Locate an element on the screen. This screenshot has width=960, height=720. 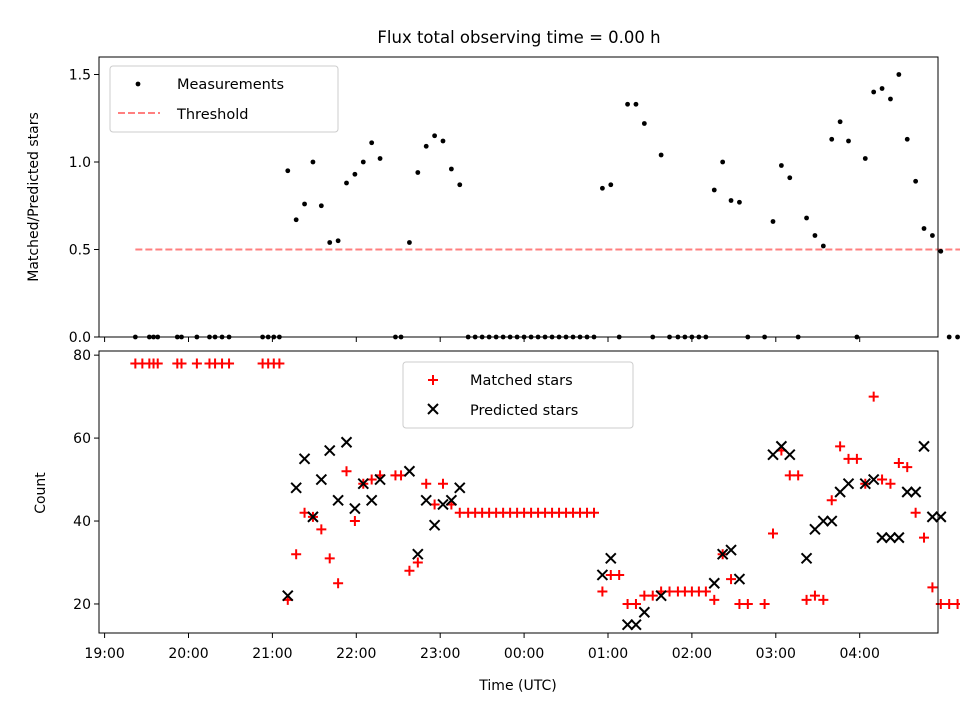
top-y-tick-label: 0.5 is located at coordinates (80, 251).